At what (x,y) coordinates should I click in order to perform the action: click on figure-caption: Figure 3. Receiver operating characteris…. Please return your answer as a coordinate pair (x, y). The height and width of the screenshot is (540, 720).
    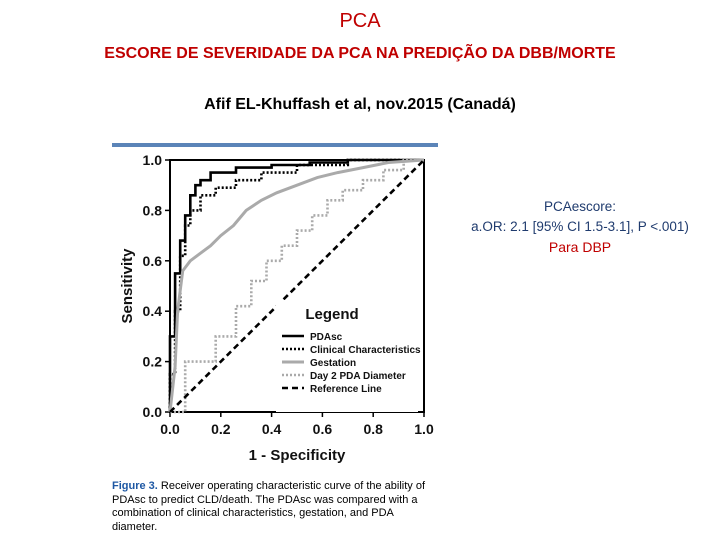
    Looking at the image, I should click on (273, 507).